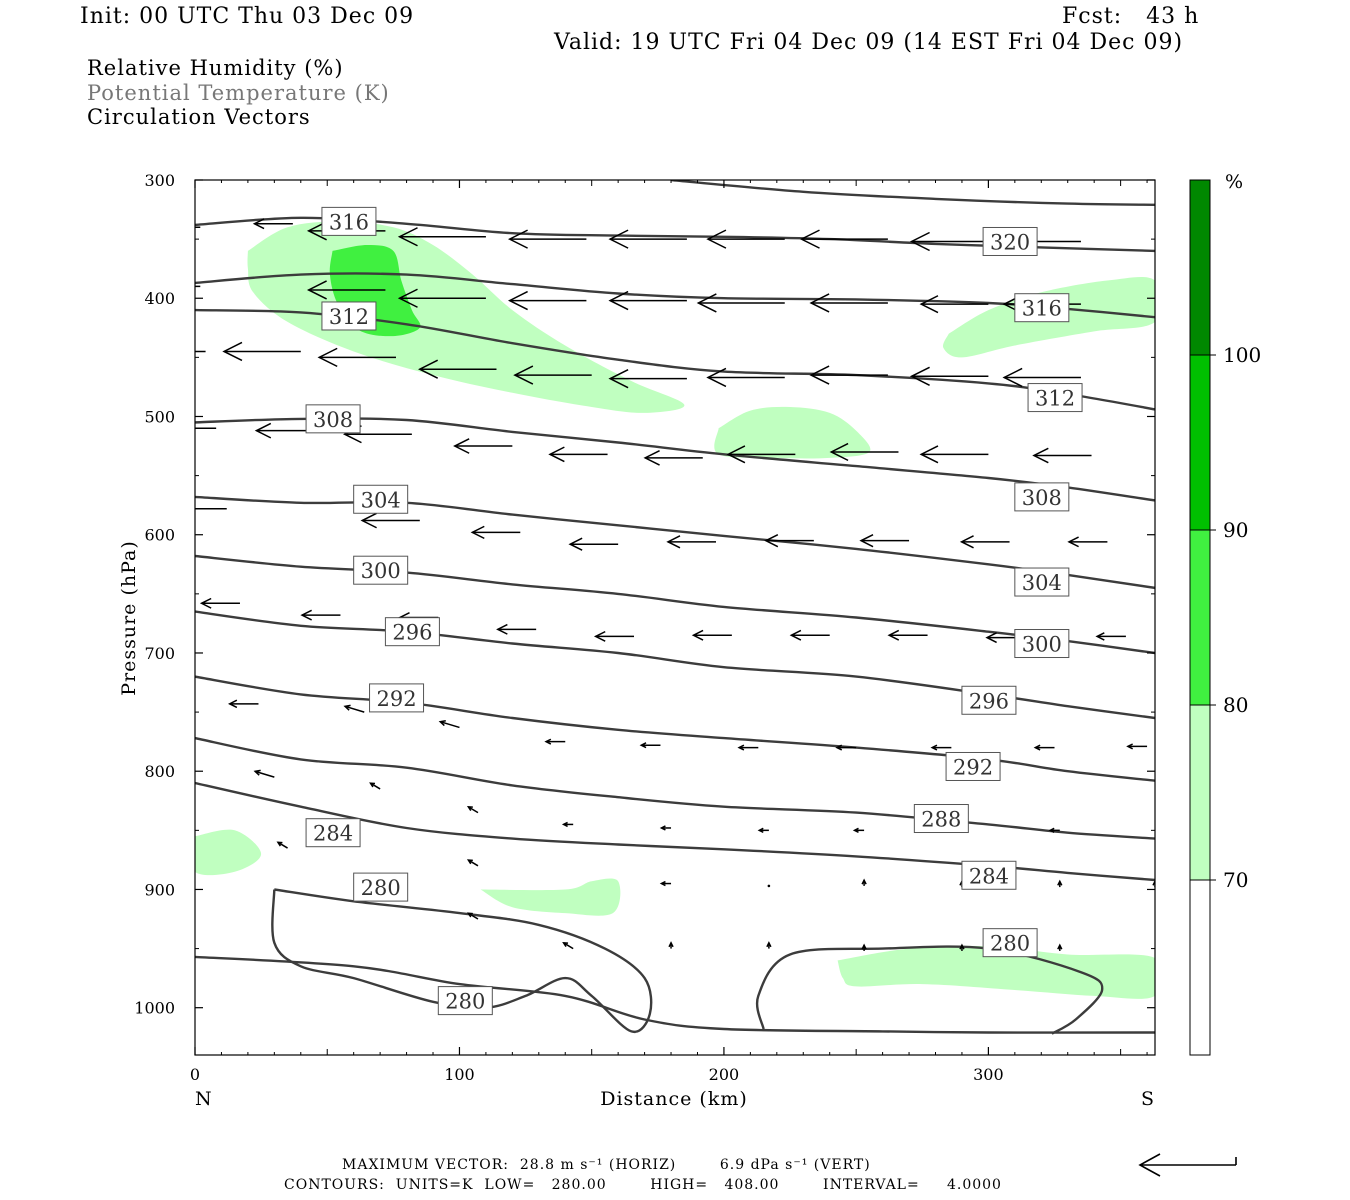  Describe the element at coordinates (154, 1008) in the screenshot. I see `y-tick-label: 1000` at that location.